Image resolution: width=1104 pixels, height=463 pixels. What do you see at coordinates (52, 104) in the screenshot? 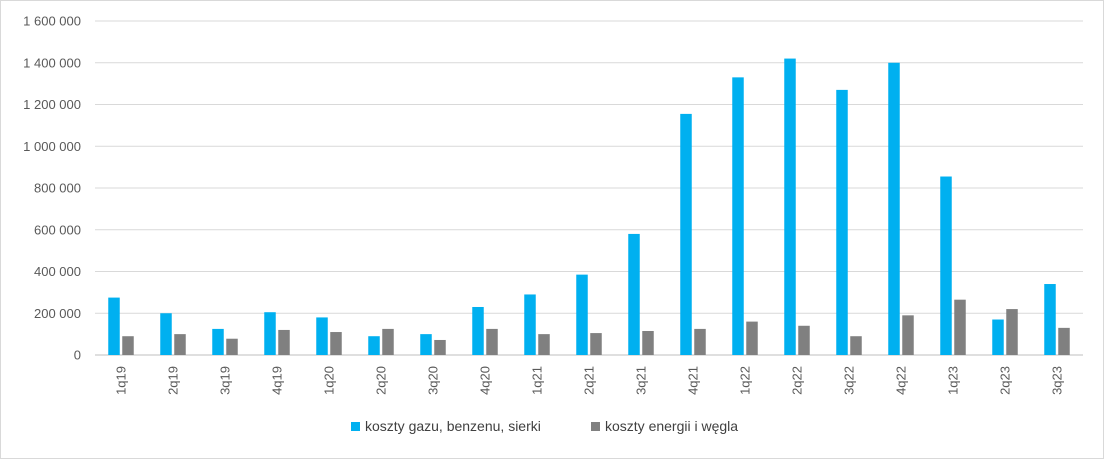
I see `y-tick-label: 1 200 000` at bounding box center [52, 104].